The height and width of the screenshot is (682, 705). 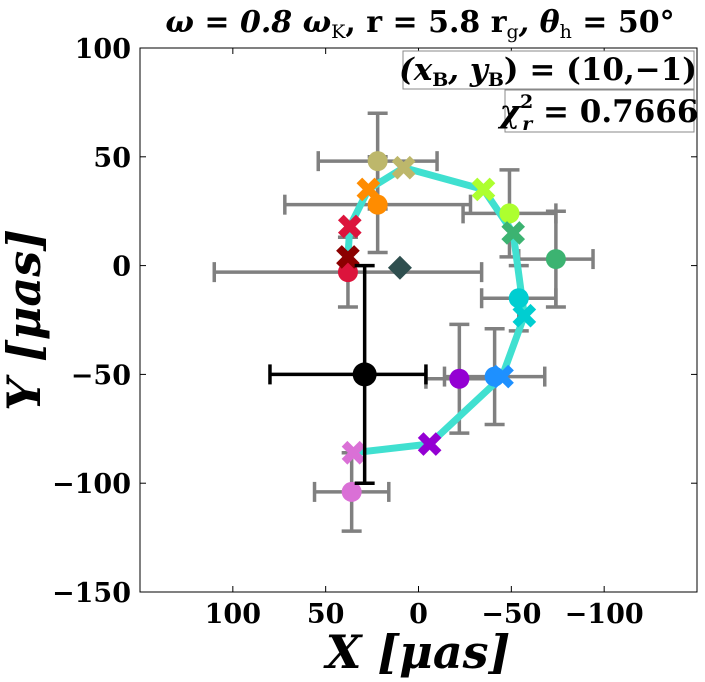 I want to click on offset-label: (xB, yB) = (10,−1), so click(x=548, y=71).